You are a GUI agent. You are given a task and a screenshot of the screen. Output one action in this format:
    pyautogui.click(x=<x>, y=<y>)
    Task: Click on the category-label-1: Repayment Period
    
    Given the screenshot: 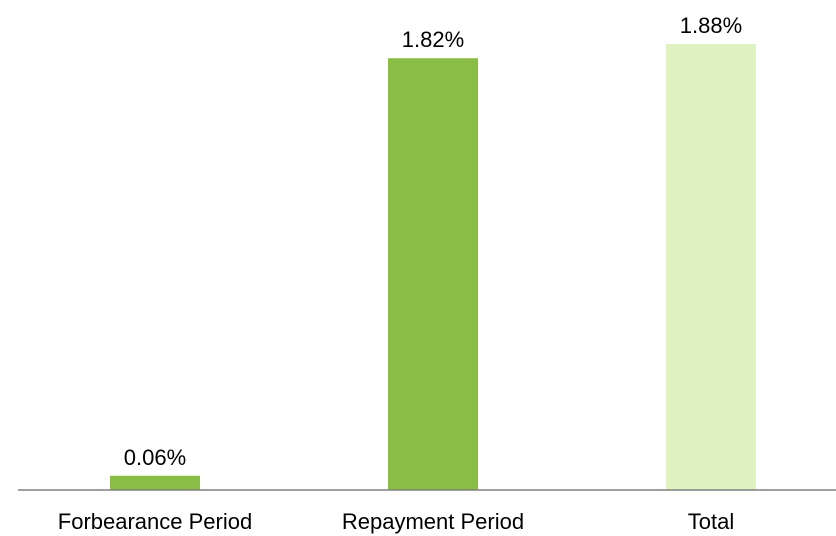 What is the action you would take?
    pyautogui.click(x=433, y=521)
    